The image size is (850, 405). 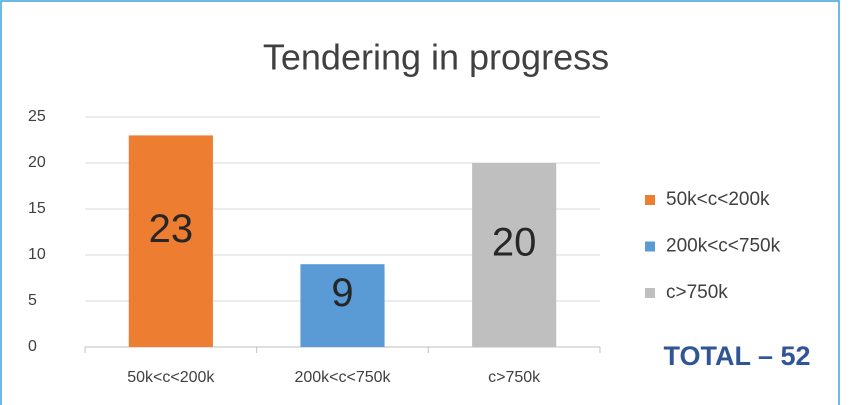 What do you see at coordinates (37, 208) in the screenshot?
I see `y-tick-label: 15` at bounding box center [37, 208].